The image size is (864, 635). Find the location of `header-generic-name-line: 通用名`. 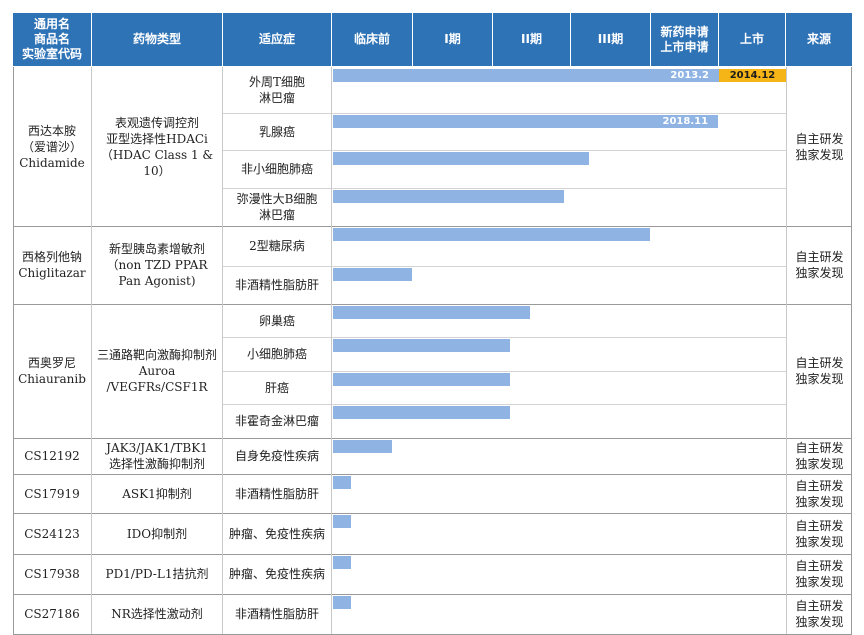

header-generic-name-line: 通用名 is located at coordinates (51, 24).